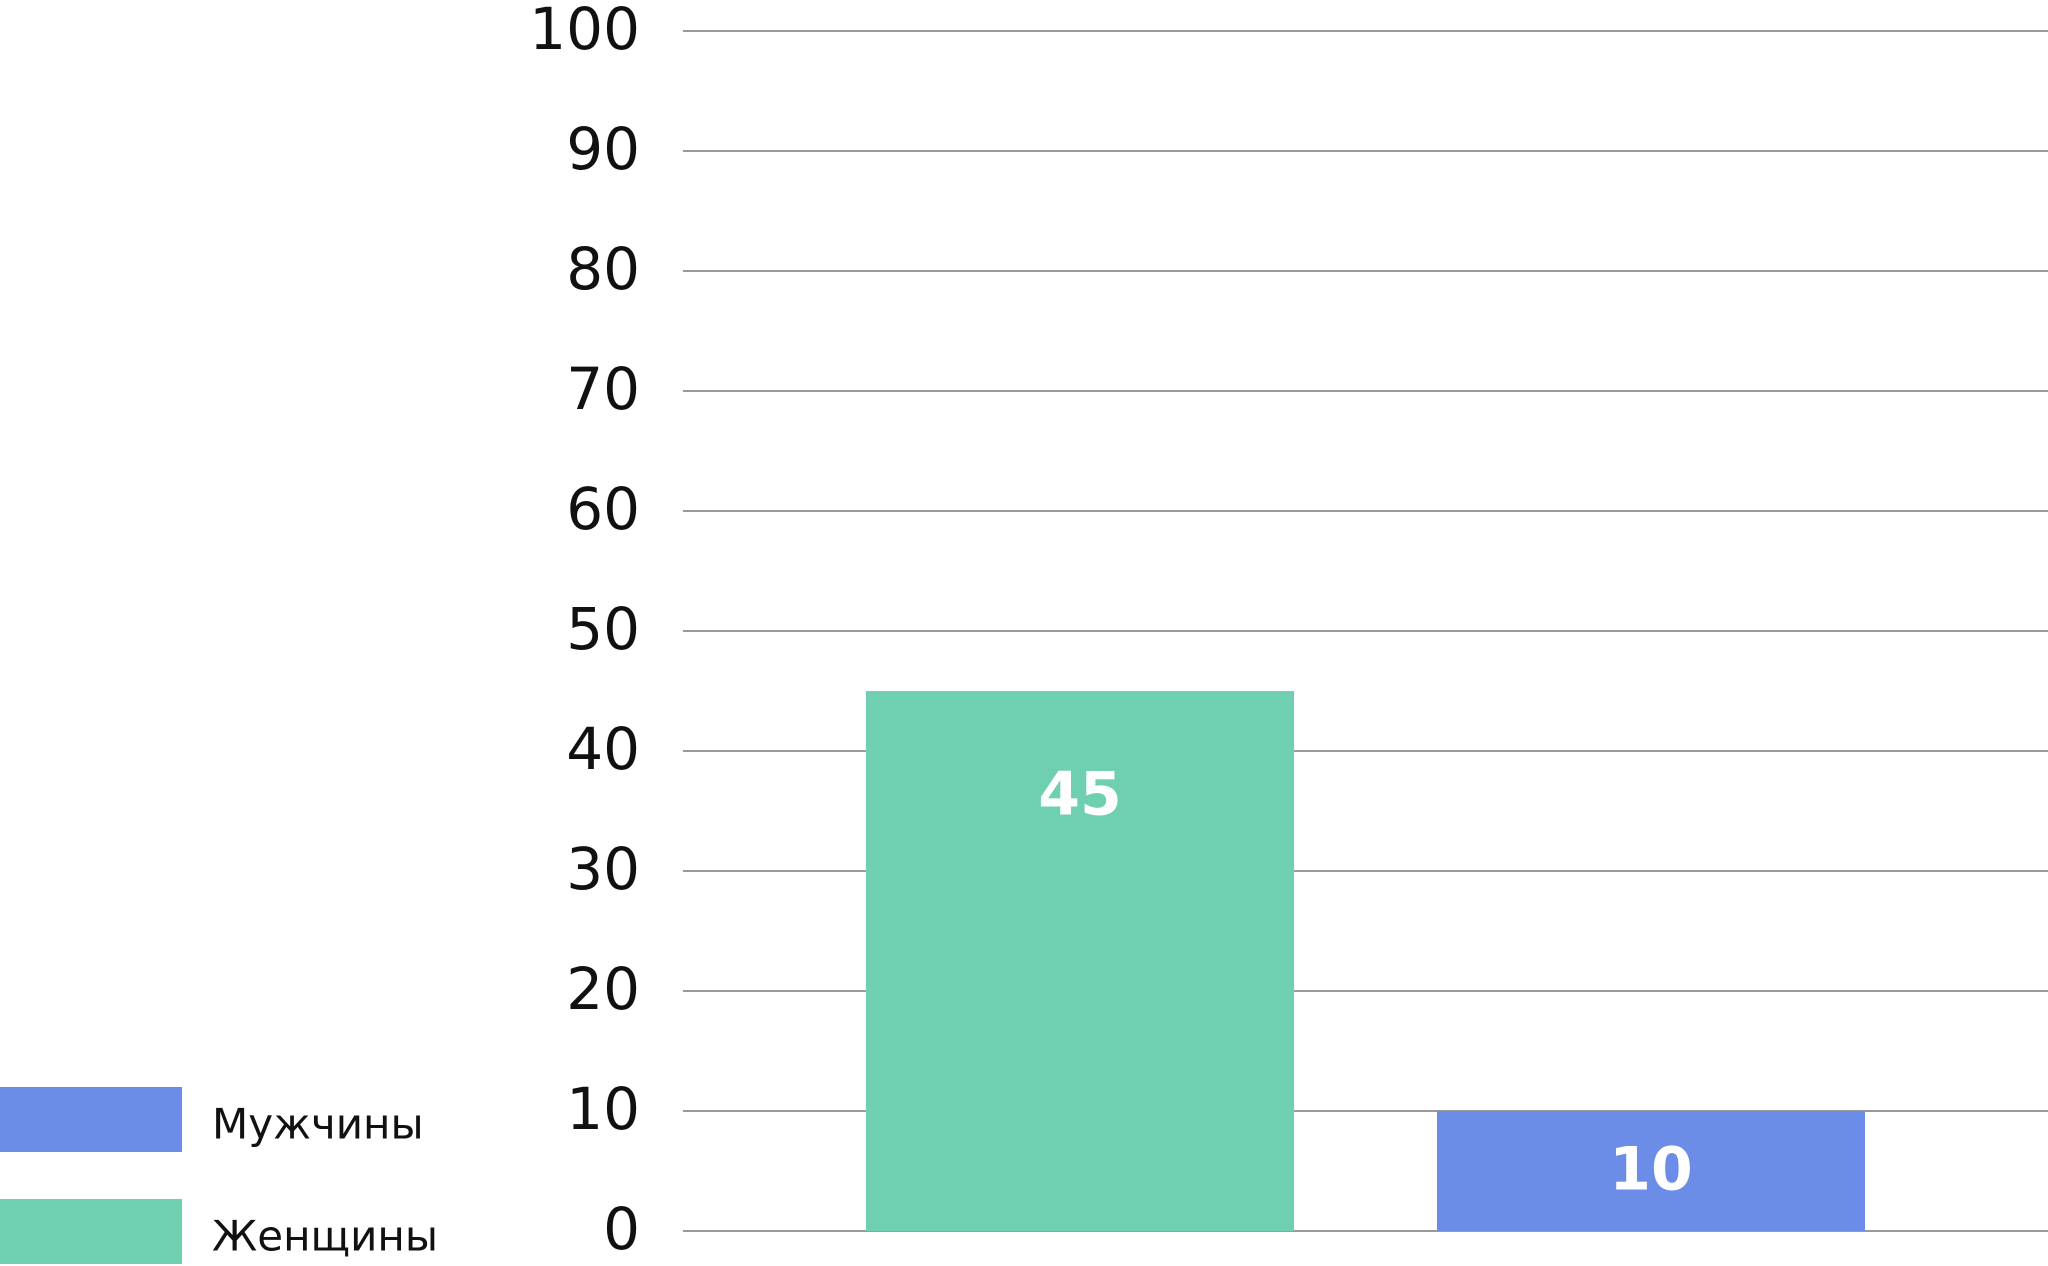 Image resolution: width=2048 pixels, height=1266 pixels. Describe the element at coordinates (621, 1229) in the screenshot. I see `y-tick-label: 0` at that location.